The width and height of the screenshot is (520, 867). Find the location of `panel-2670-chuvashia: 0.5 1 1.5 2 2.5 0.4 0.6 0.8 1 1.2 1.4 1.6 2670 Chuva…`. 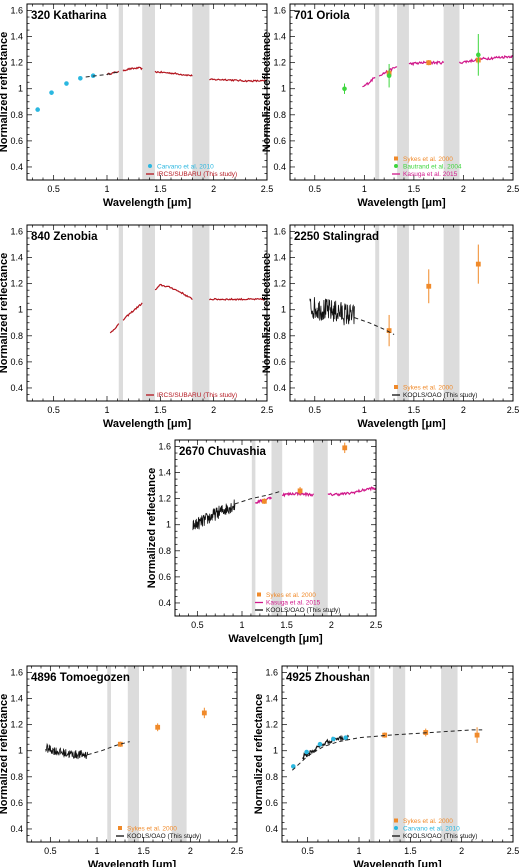

panel-2670-chuvashia: 0.5 1 1.5 2 2.5 0.4 0.6 0.8 1 1.2 1.4 1.6 2670 Chuva… is located at coordinates (264, 542).